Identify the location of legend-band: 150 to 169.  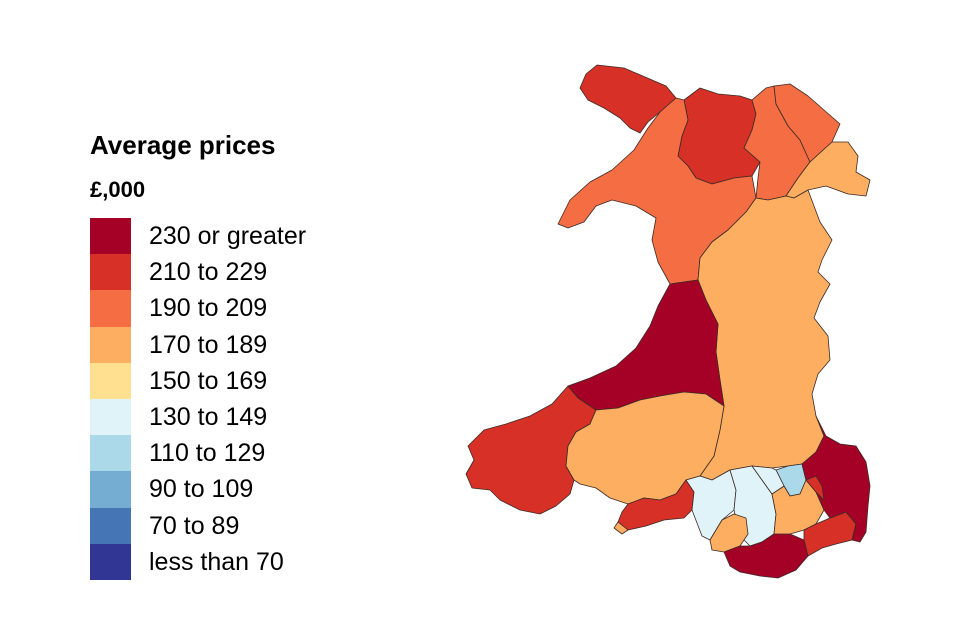
(198, 380).